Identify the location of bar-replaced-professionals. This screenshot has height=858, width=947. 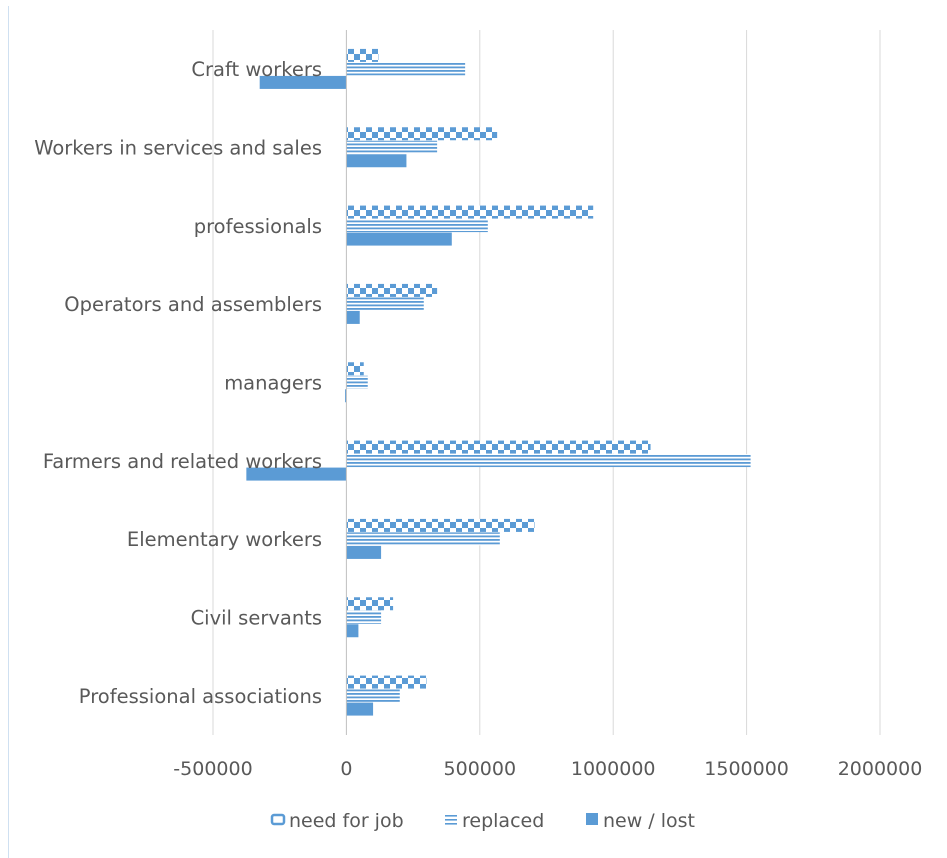
(417, 226).